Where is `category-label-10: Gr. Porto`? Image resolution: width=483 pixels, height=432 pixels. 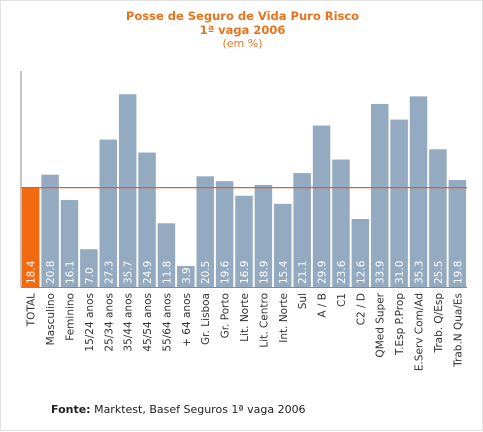
category-label-10: Gr. Porto is located at coordinates (226, 315).